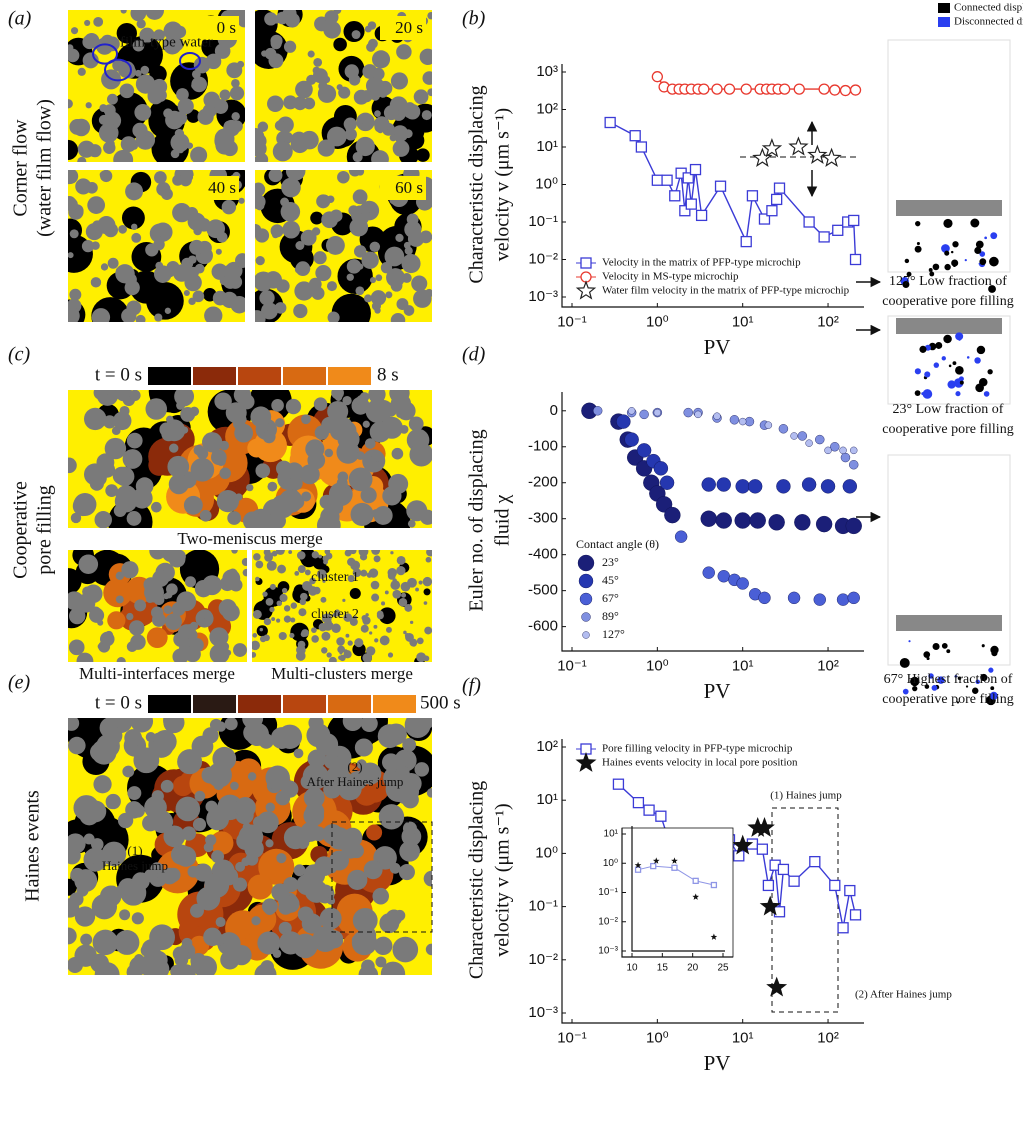 The width and height of the screenshot is (1023, 1133). I want to click on annotation: cooperative pore filling, so click(947, 699).